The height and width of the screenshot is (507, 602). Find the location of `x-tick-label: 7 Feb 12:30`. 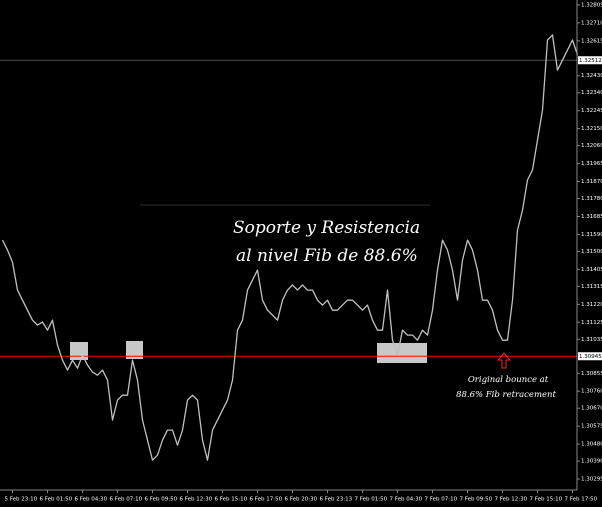

x-tick-label: 7 Feb 12:30 is located at coordinates (511, 500).